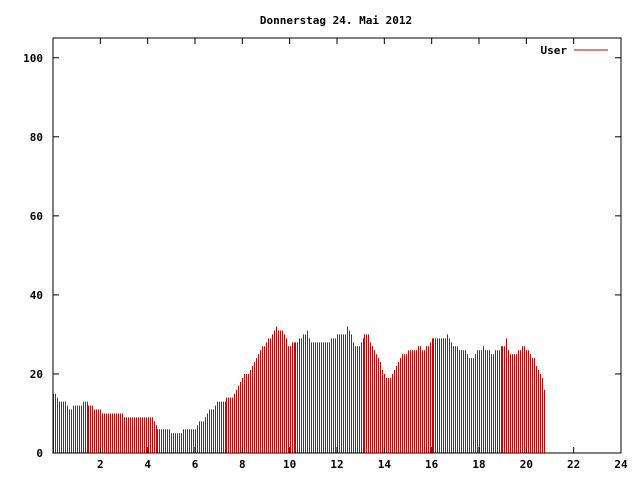 The height and width of the screenshot is (480, 640). Describe the element at coordinates (33, 58) in the screenshot. I see `y-tick-label: 100` at that location.